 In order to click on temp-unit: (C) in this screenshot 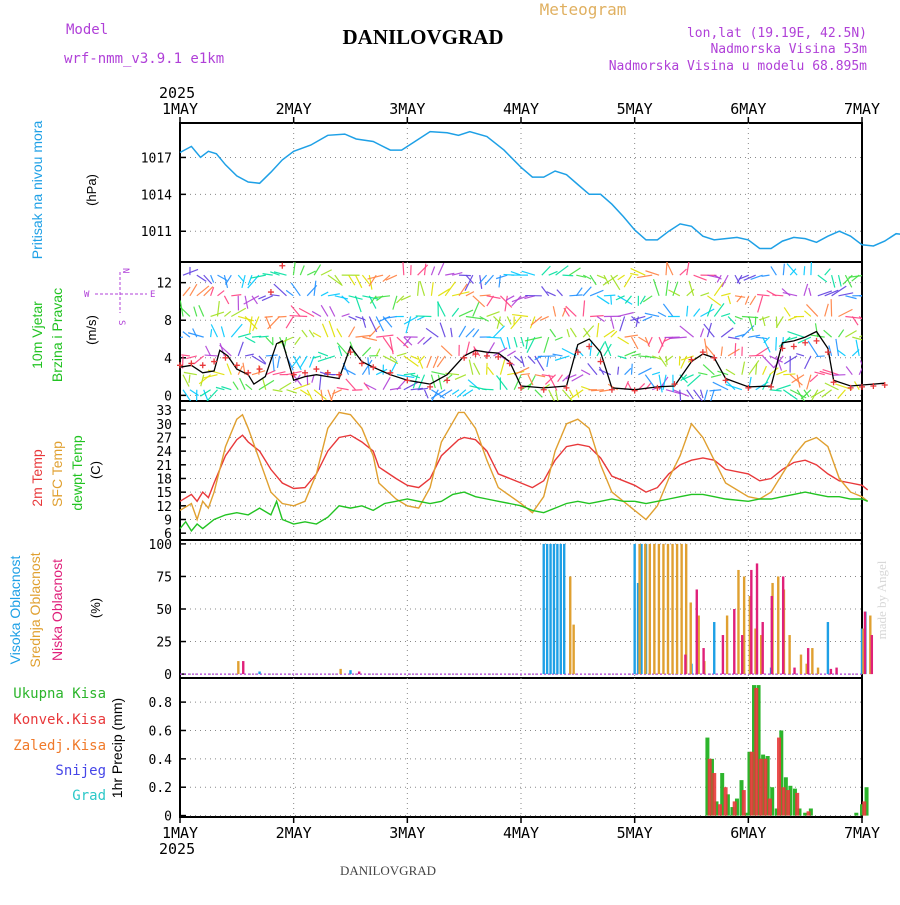, I will do `click(95, 470)`.